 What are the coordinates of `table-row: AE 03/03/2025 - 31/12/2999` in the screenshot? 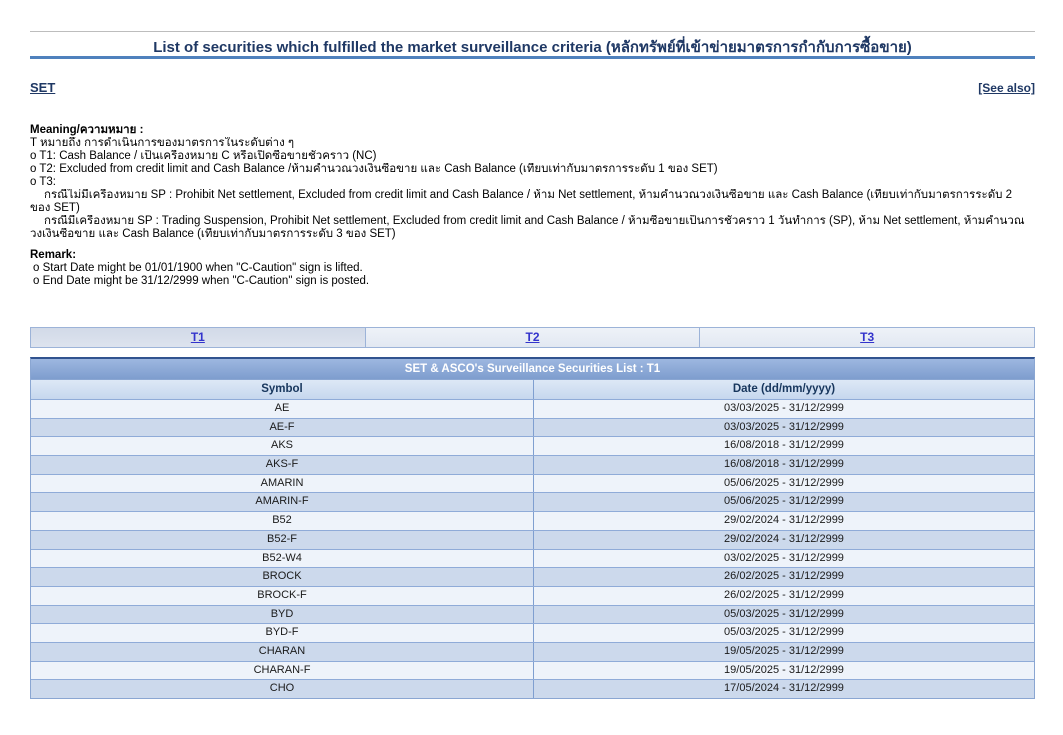 It's located at (532, 408).